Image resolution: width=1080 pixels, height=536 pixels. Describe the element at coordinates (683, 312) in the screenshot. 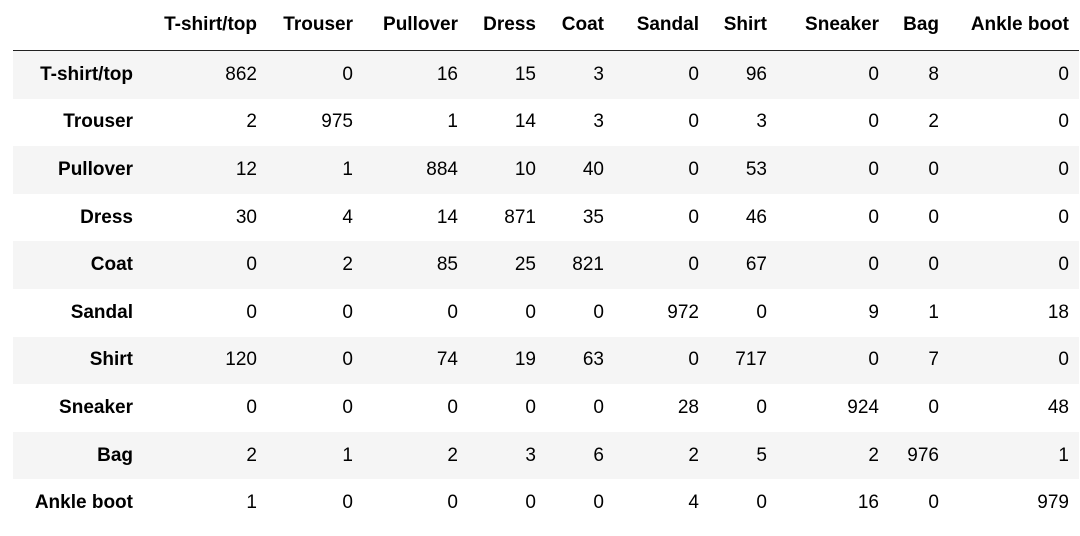

I see `table-cell: 972` at that location.